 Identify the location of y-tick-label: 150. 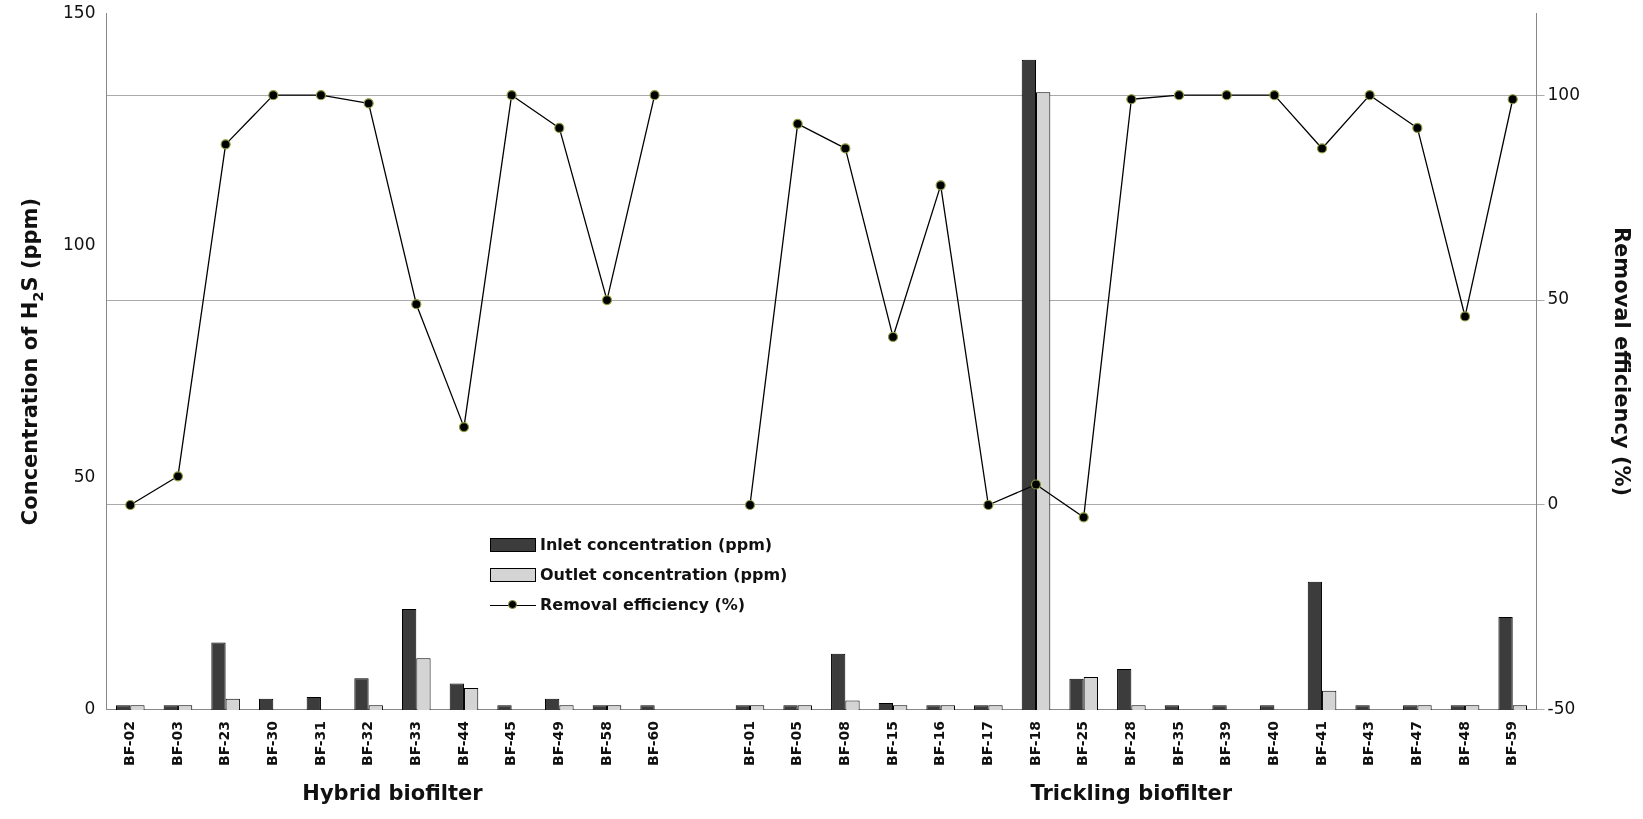
(79, 11).